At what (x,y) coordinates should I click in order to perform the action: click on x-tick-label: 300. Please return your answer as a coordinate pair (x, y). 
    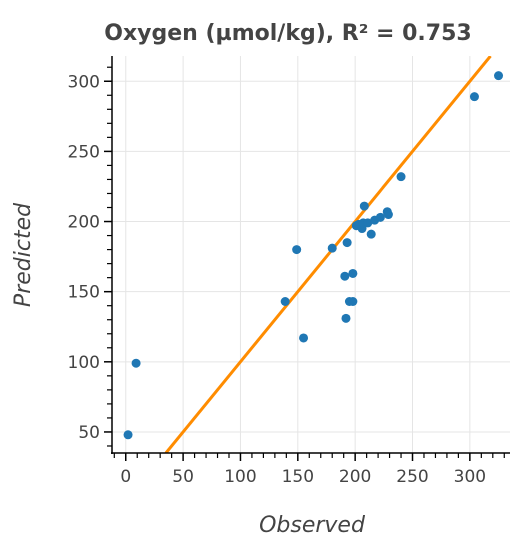
    Looking at the image, I should click on (470, 477).